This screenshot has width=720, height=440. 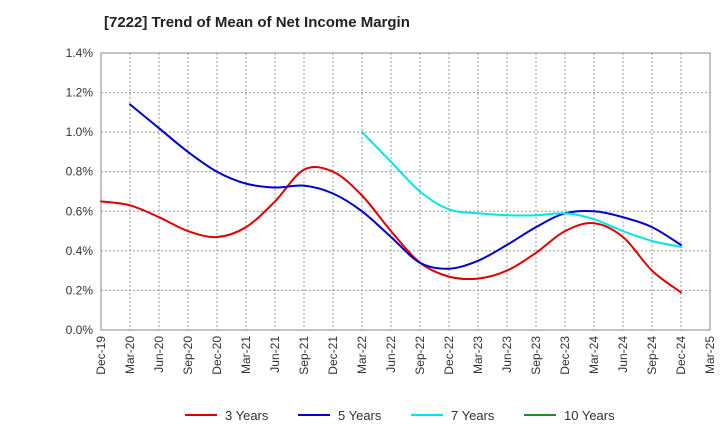 I want to click on series-line-7-years, so click(x=521, y=189).